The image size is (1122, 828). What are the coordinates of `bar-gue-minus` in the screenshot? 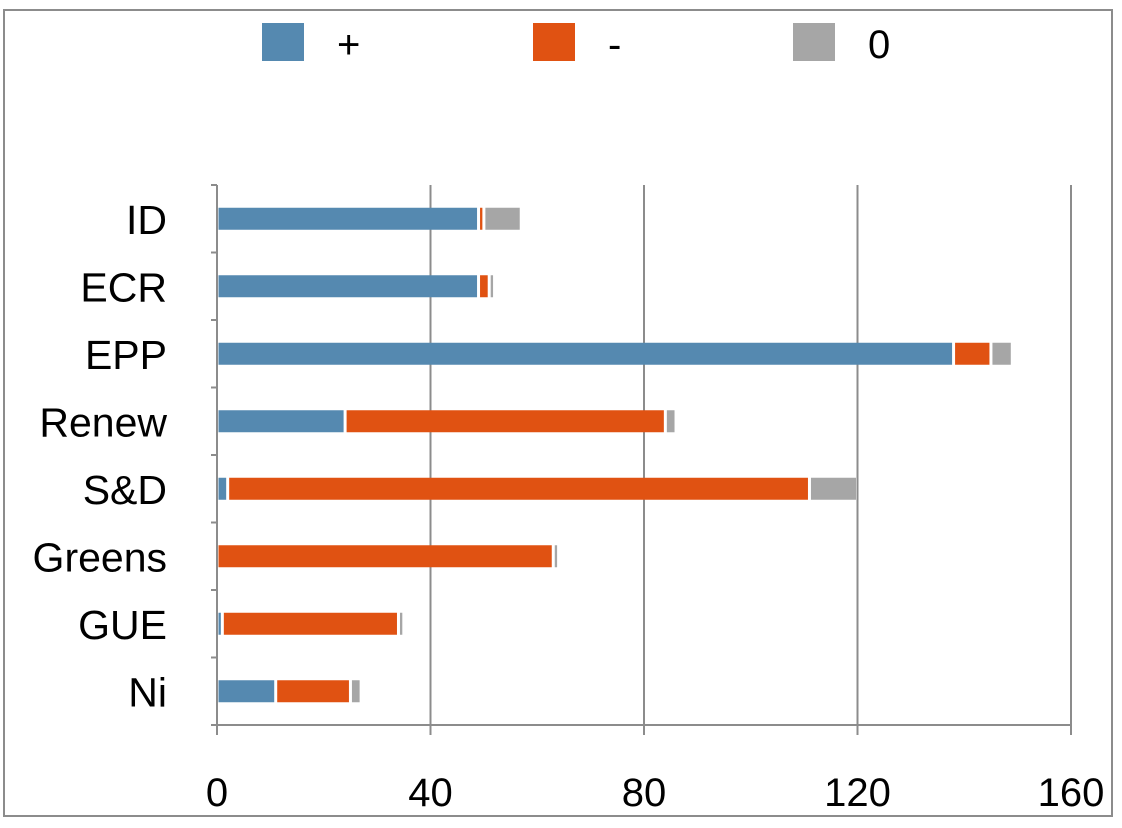 It's located at (310, 623).